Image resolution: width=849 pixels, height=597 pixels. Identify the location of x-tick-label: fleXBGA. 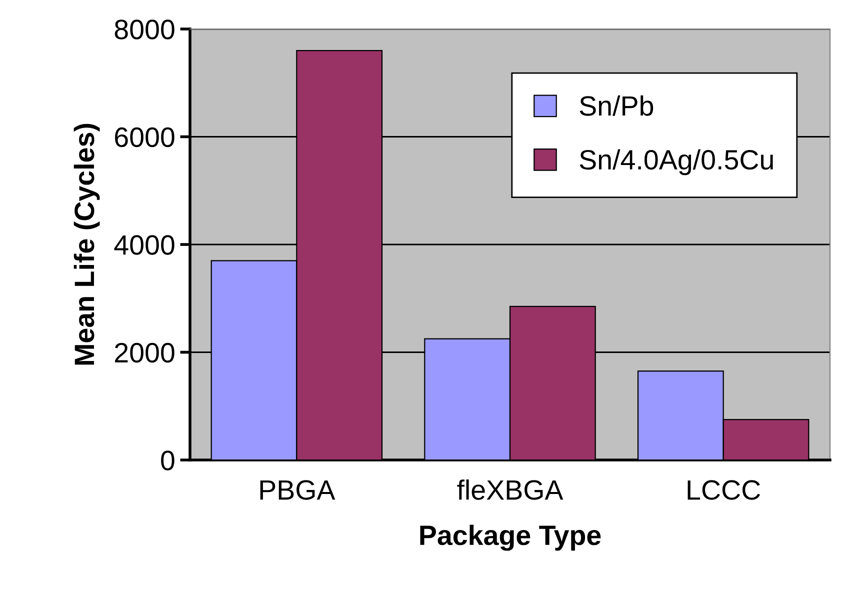
(510, 489).